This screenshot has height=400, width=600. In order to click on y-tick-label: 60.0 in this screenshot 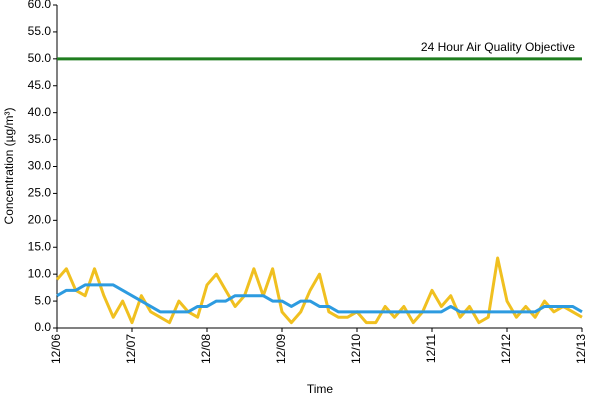, I will do `click(40, 5)`.